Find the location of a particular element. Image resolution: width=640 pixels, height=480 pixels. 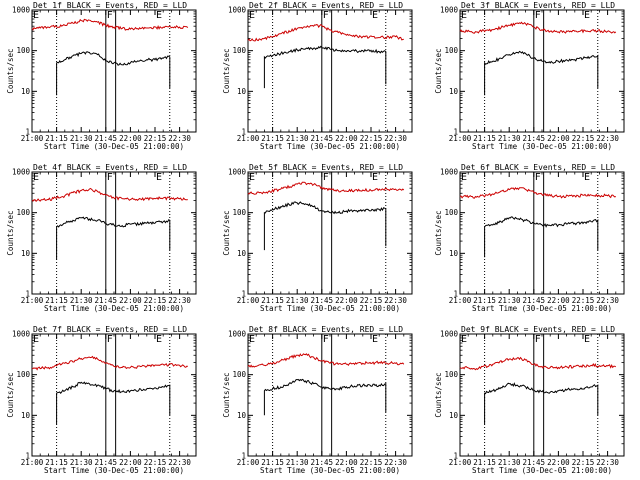

chart-title: Det 5f BLACK = Events, RED = LLD is located at coordinates (326, 167).